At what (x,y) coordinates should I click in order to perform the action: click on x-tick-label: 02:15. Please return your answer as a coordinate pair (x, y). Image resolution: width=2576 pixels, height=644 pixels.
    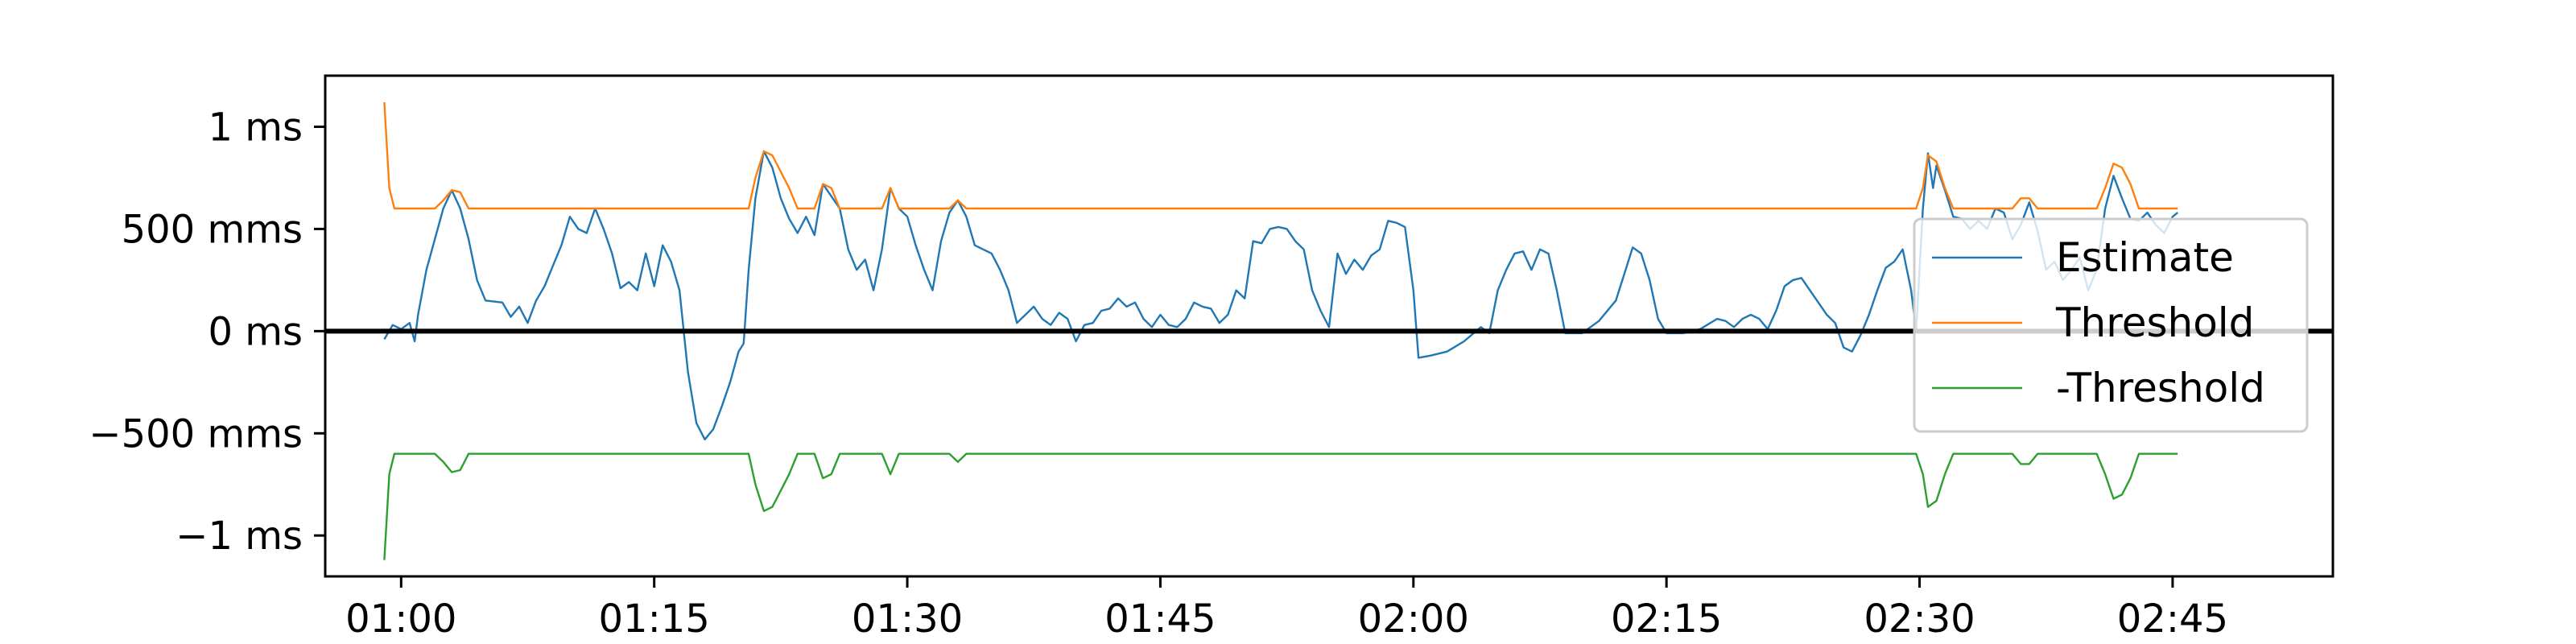
    Looking at the image, I should click on (1666, 619).